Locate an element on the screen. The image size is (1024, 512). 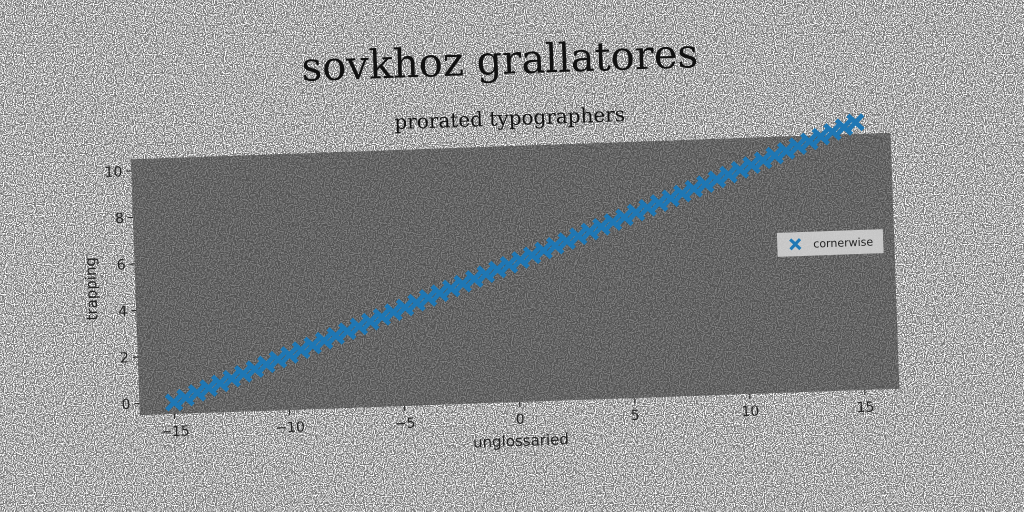
x-tick-label: 0 is located at coordinates (519, 420).